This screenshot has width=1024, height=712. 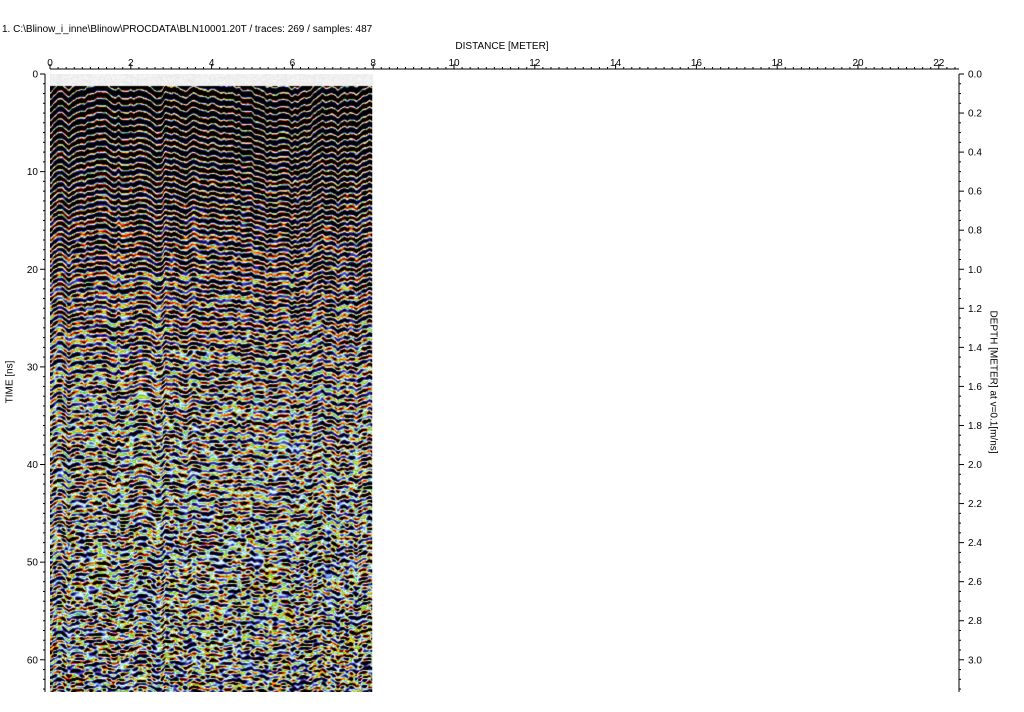 I want to click on y2-tick-label: 2.4, so click(x=975, y=543).